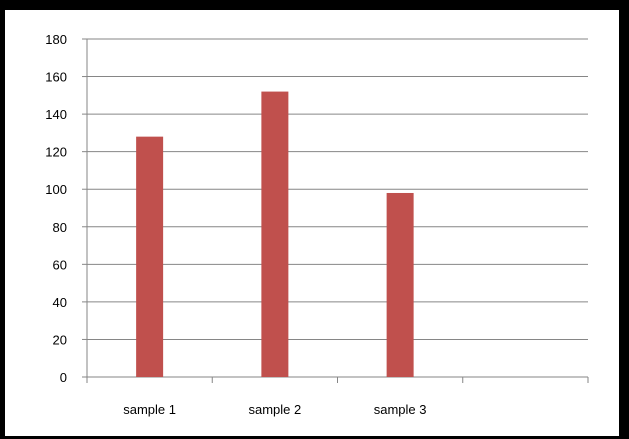 The height and width of the screenshot is (439, 629). Describe the element at coordinates (63, 377) in the screenshot. I see `y-tick-label: 0` at that location.